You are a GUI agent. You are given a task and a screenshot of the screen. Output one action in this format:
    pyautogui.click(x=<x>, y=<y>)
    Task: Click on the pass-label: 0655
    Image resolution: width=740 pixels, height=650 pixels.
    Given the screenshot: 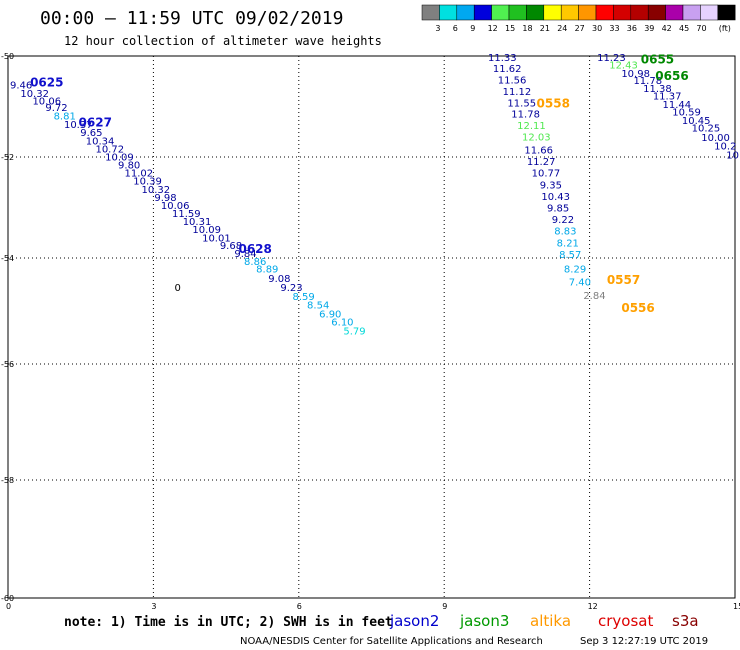 What is the action you would take?
    pyautogui.click(x=657, y=60)
    